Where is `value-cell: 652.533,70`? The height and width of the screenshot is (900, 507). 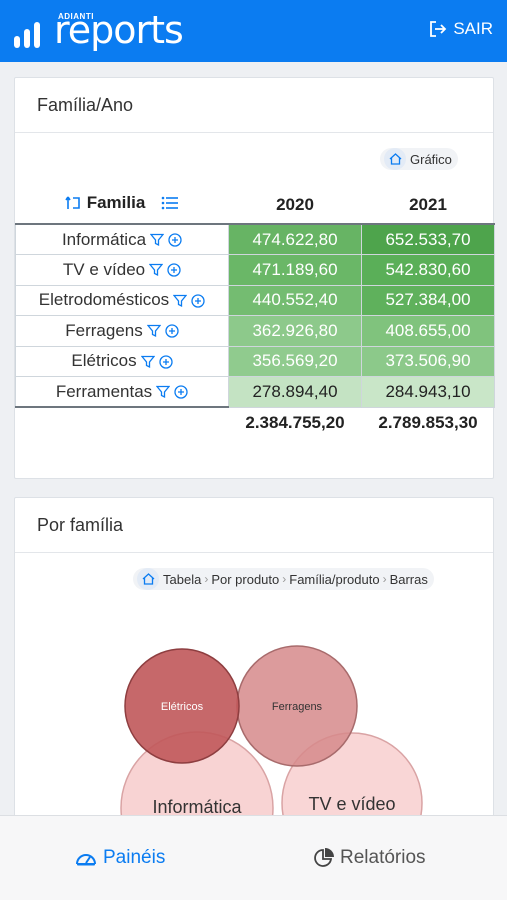 value-cell: 652.533,70 is located at coordinates (428, 239).